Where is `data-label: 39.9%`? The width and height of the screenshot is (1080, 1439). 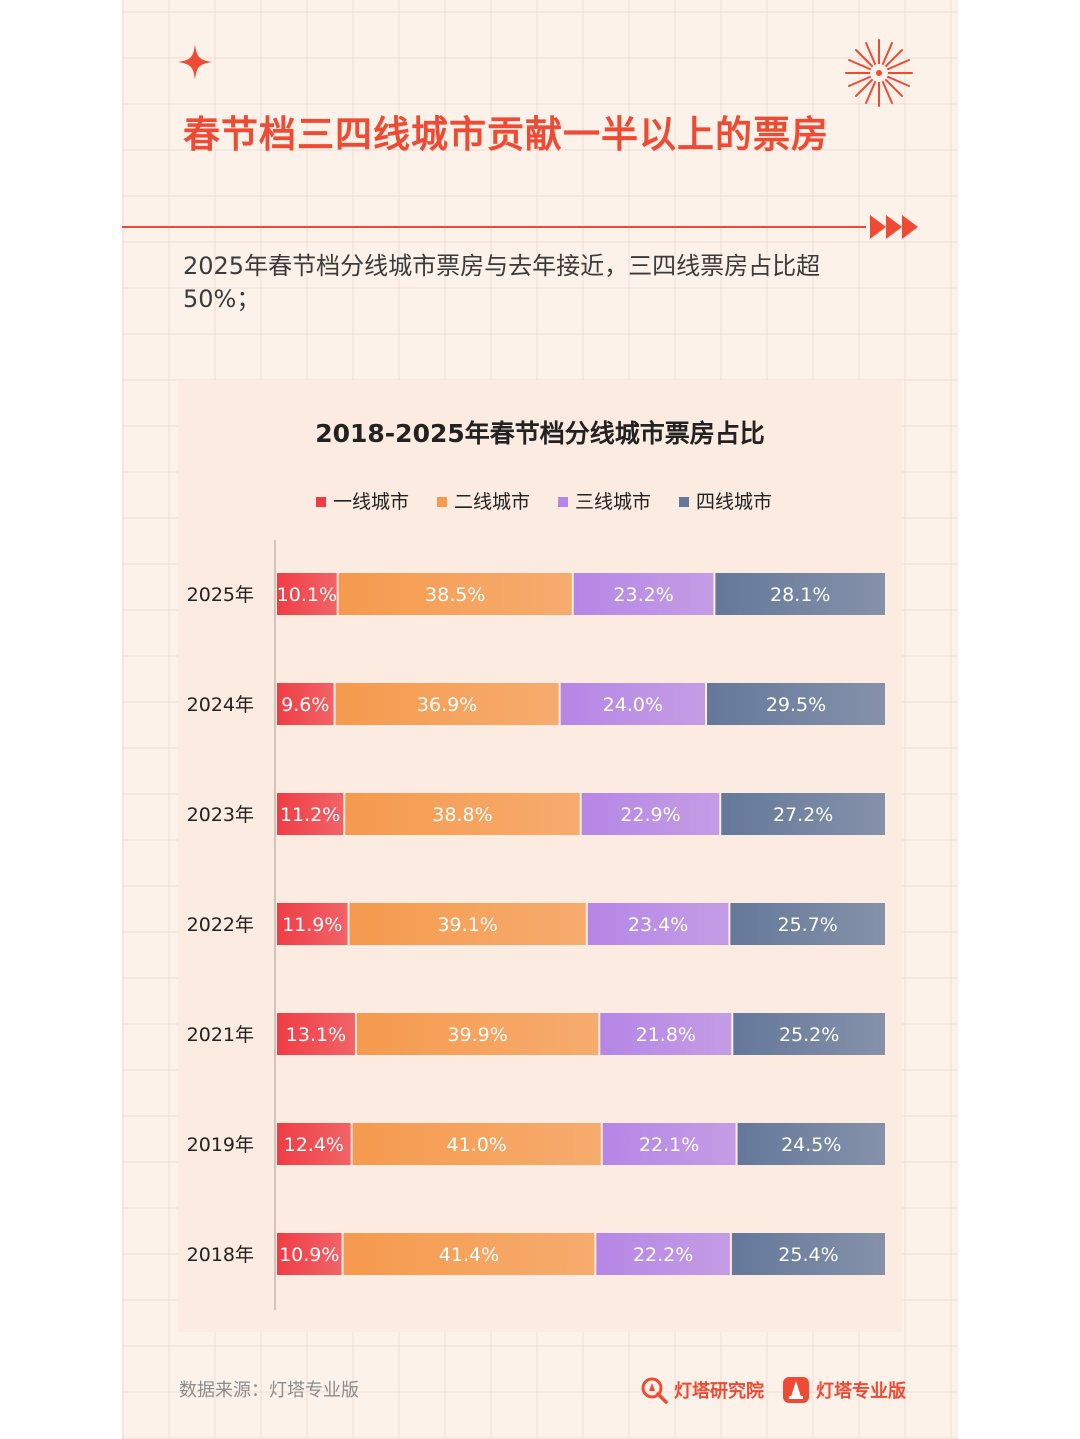
data-label: 39.9% is located at coordinates (477, 1035).